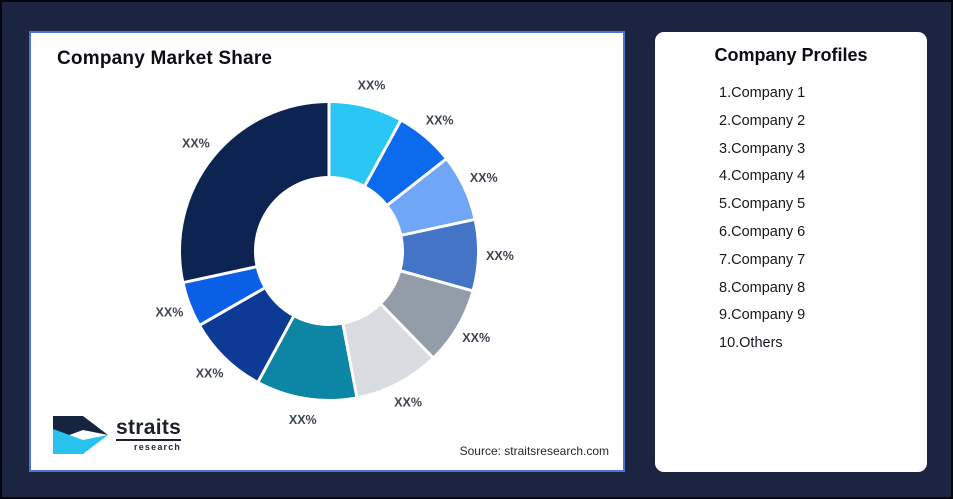 The width and height of the screenshot is (953, 499). I want to click on company-list-item: 3.Company 3, so click(762, 148).